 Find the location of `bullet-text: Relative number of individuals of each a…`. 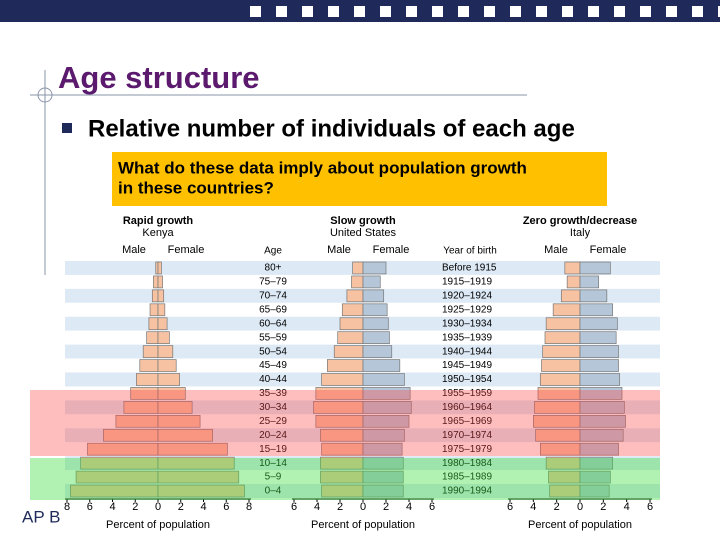

bullet-text: Relative number of individuals of each a… is located at coordinates (331, 128).